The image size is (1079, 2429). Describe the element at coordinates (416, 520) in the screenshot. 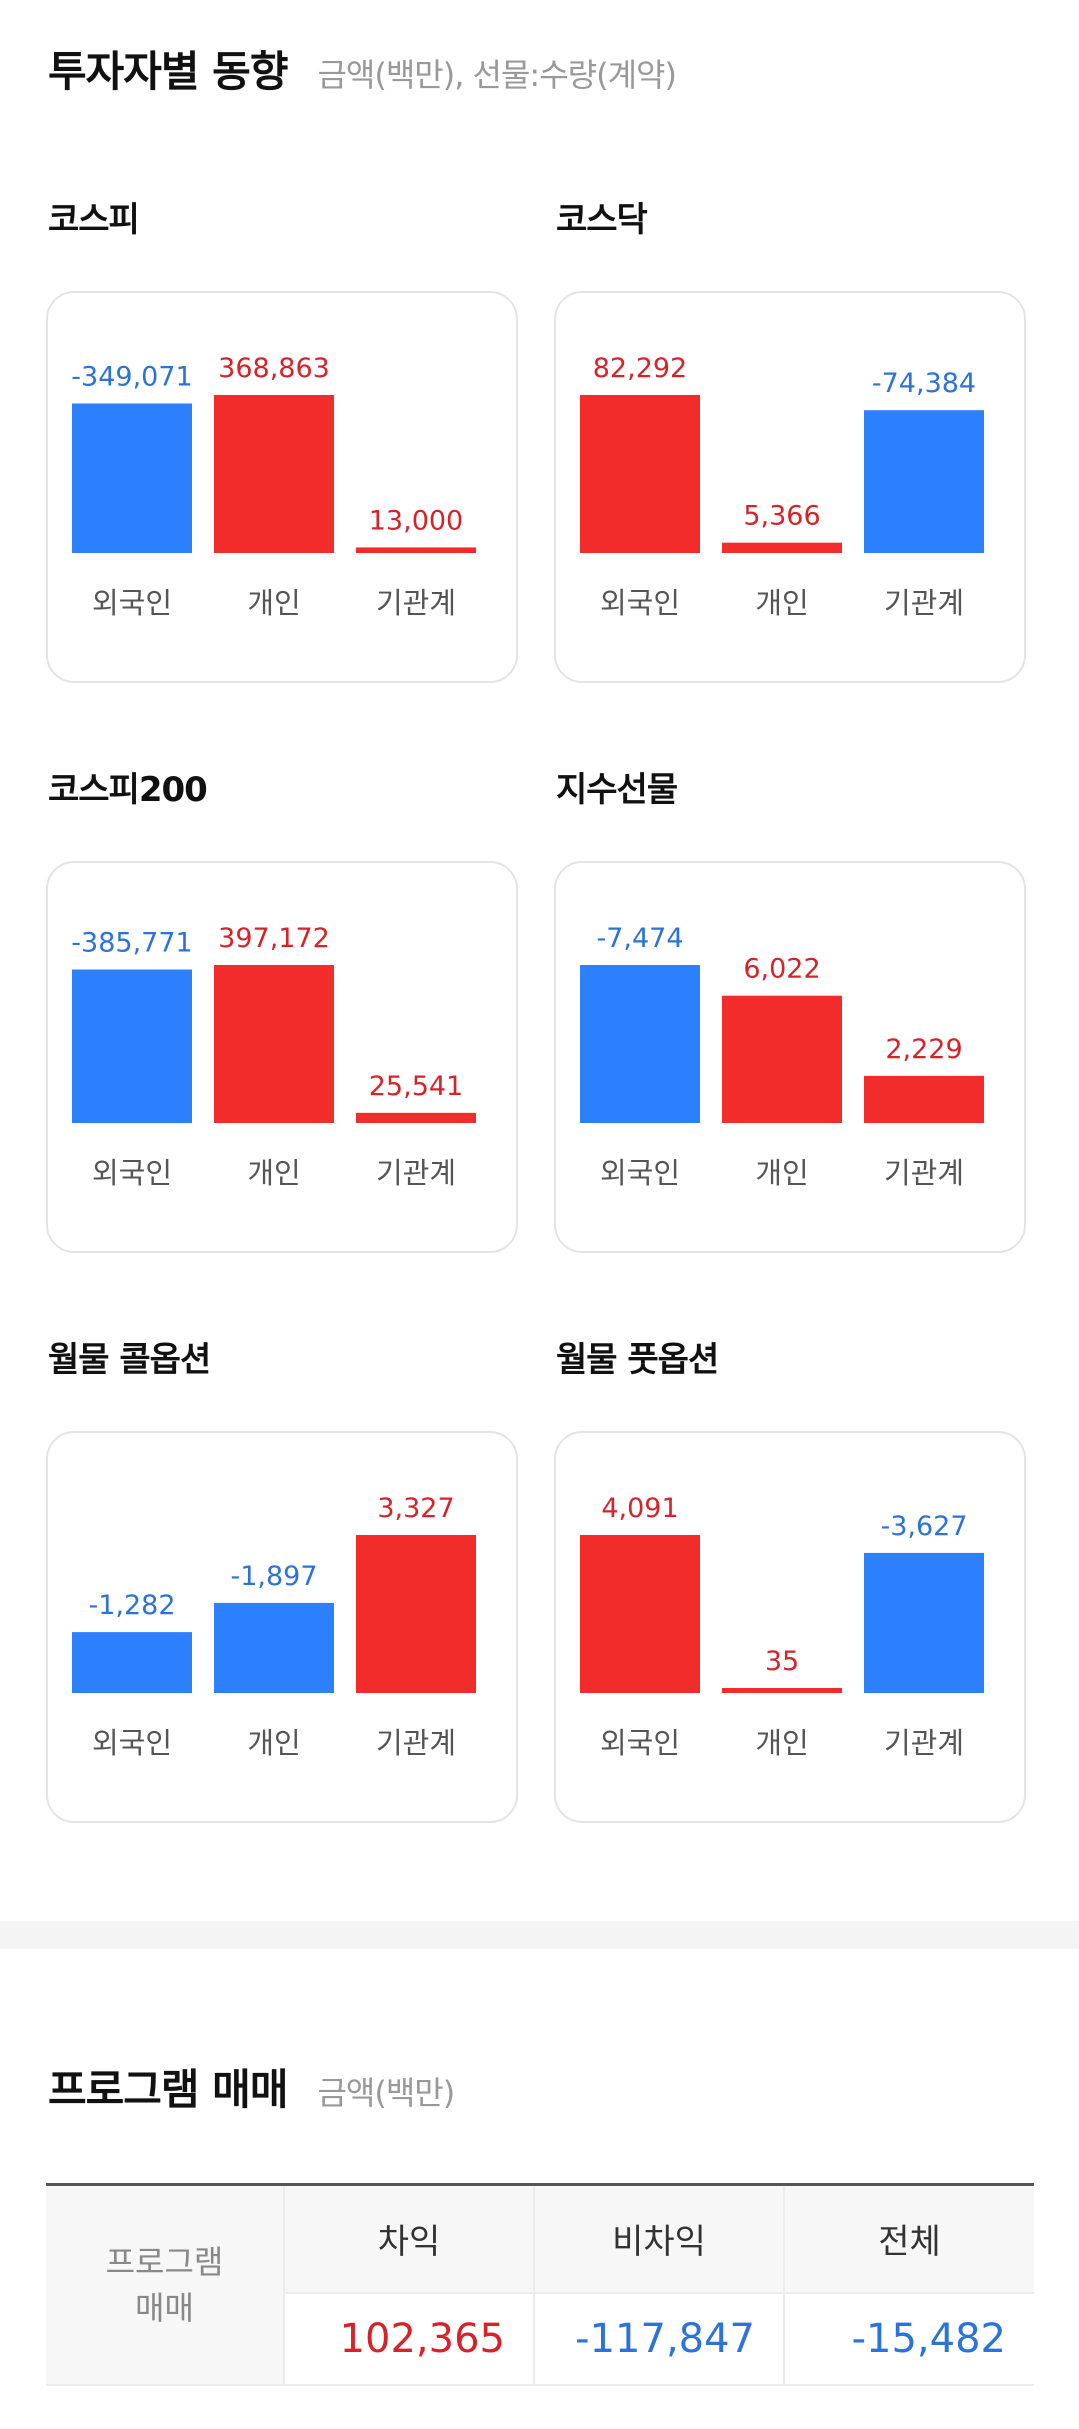

I see `value-label-institution: 13,000` at that location.